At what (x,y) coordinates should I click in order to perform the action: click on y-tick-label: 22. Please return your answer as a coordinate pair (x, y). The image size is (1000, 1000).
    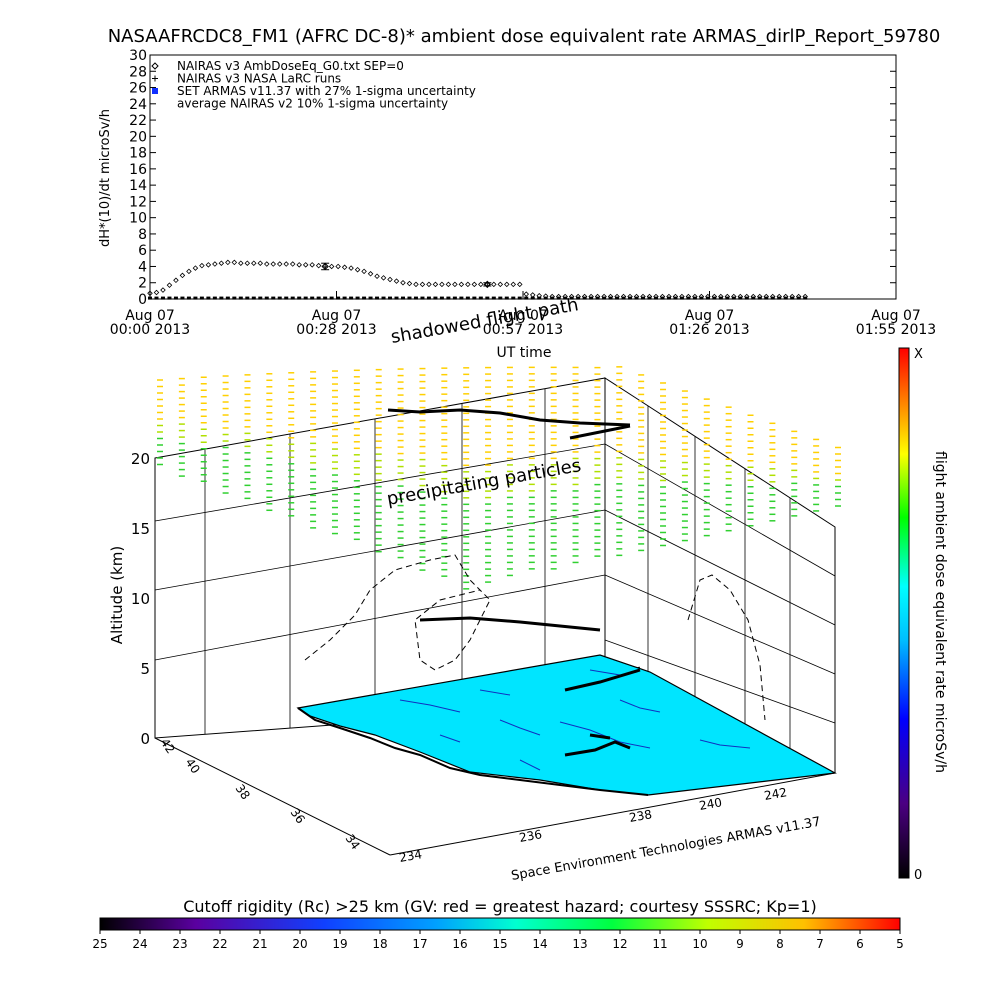
    Looking at the image, I should click on (138, 121).